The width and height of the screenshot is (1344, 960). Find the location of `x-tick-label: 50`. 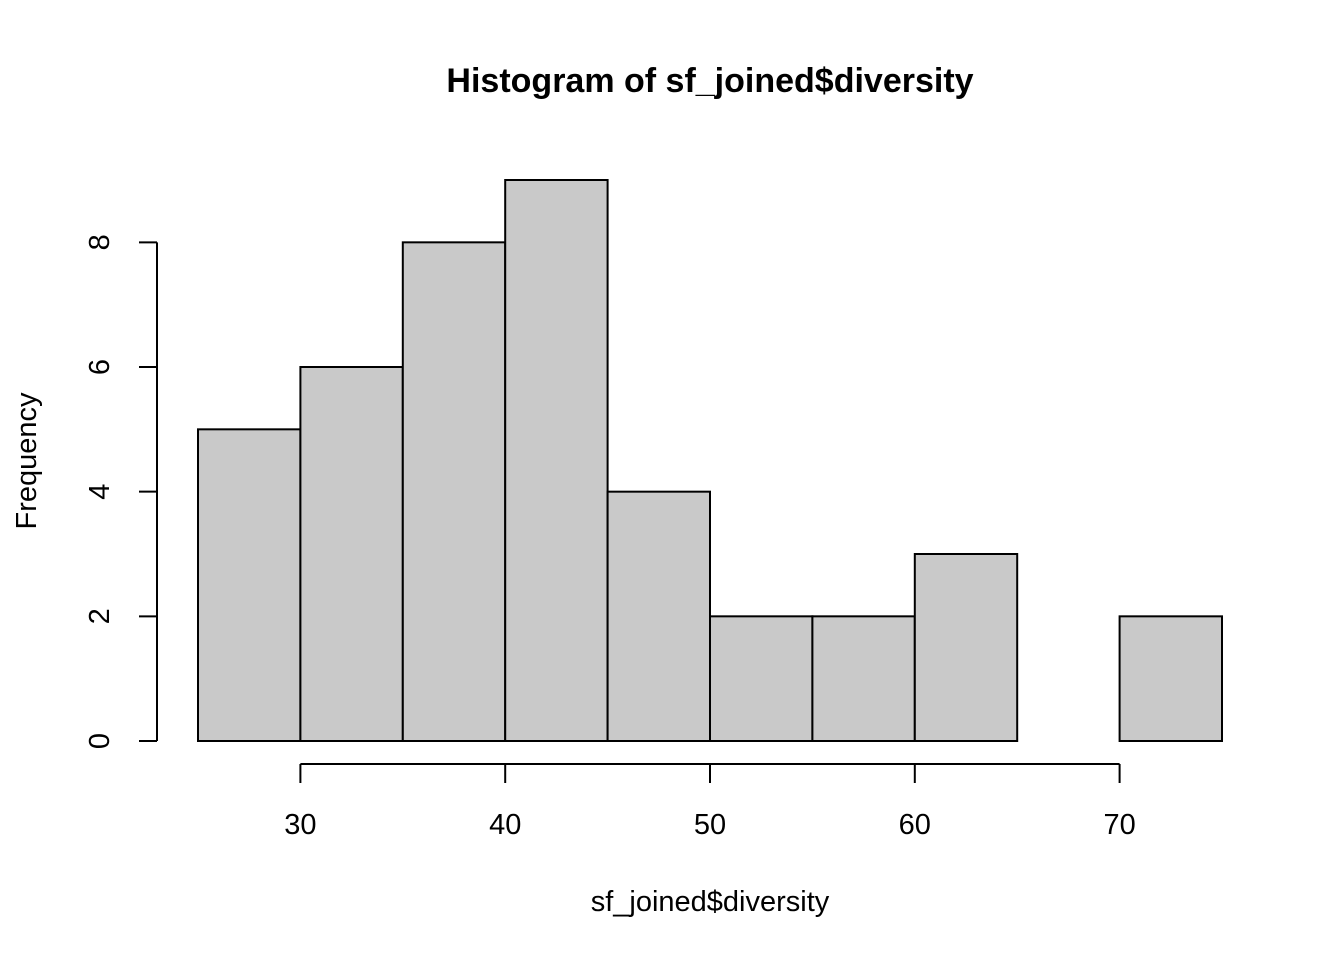

x-tick-label: 50 is located at coordinates (710, 825).